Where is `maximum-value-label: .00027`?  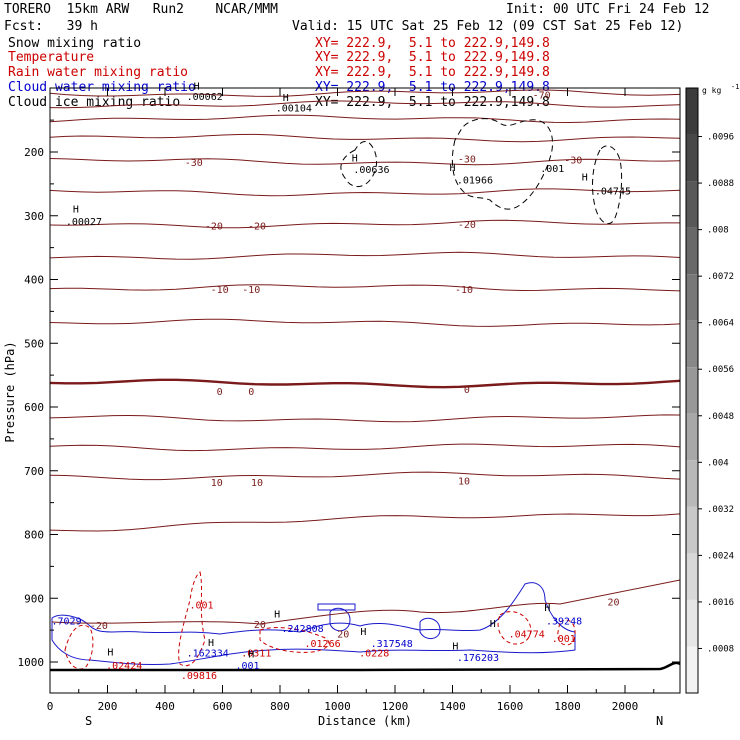 maximum-value-label: .00027 is located at coordinates (84, 222).